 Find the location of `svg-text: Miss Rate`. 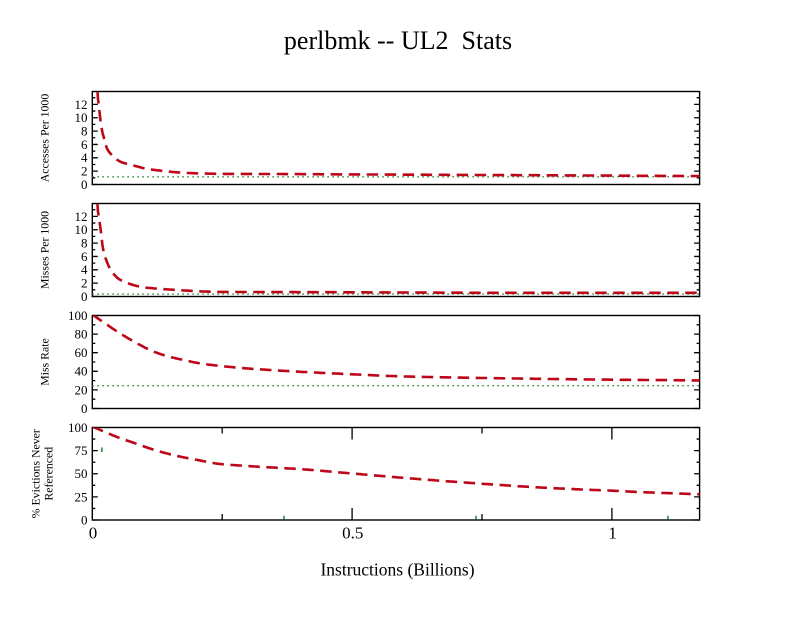

svg-text: Miss Rate is located at coordinates (45, 362).